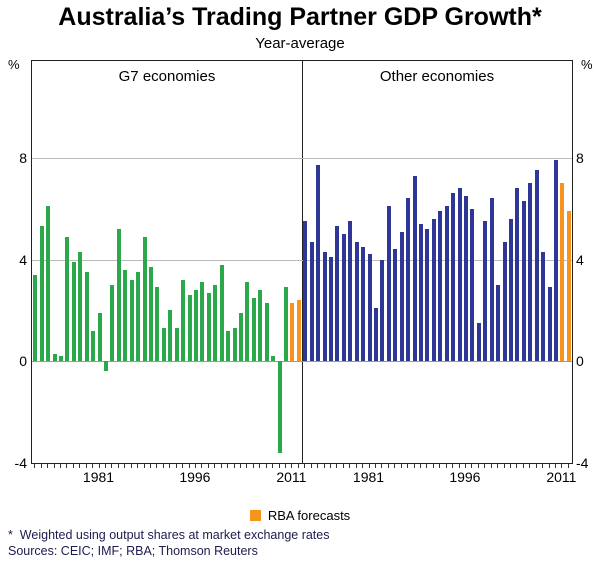 This screenshot has width=600, height=565. Describe the element at coordinates (318, 466) in the screenshot. I see `x-tick-other-1973` at that location.